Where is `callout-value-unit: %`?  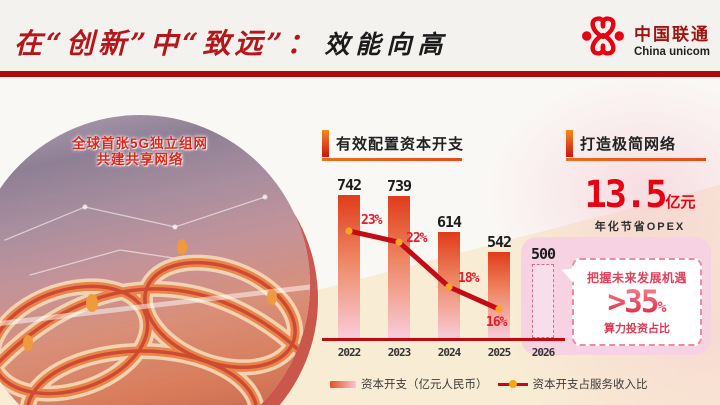
callout-value-unit: % is located at coordinates (662, 307).